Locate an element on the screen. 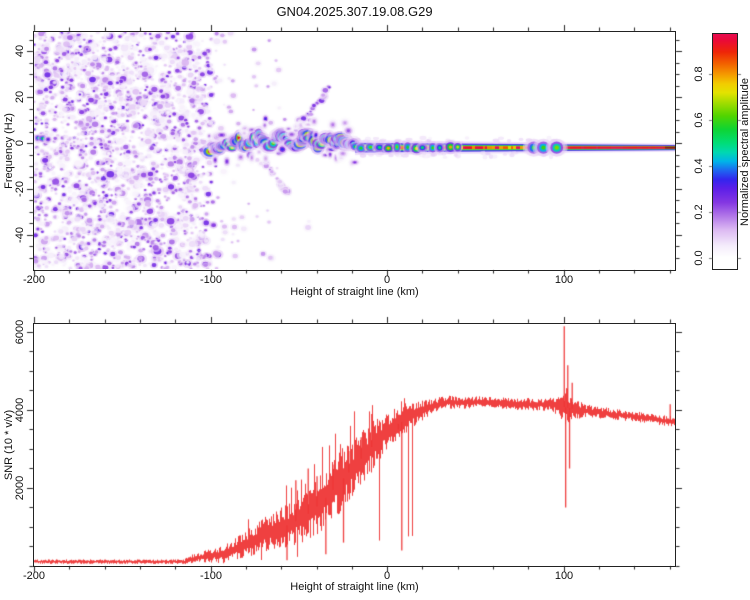 The image size is (750, 600). y-tick-label: -20 is located at coordinates (20, 189).